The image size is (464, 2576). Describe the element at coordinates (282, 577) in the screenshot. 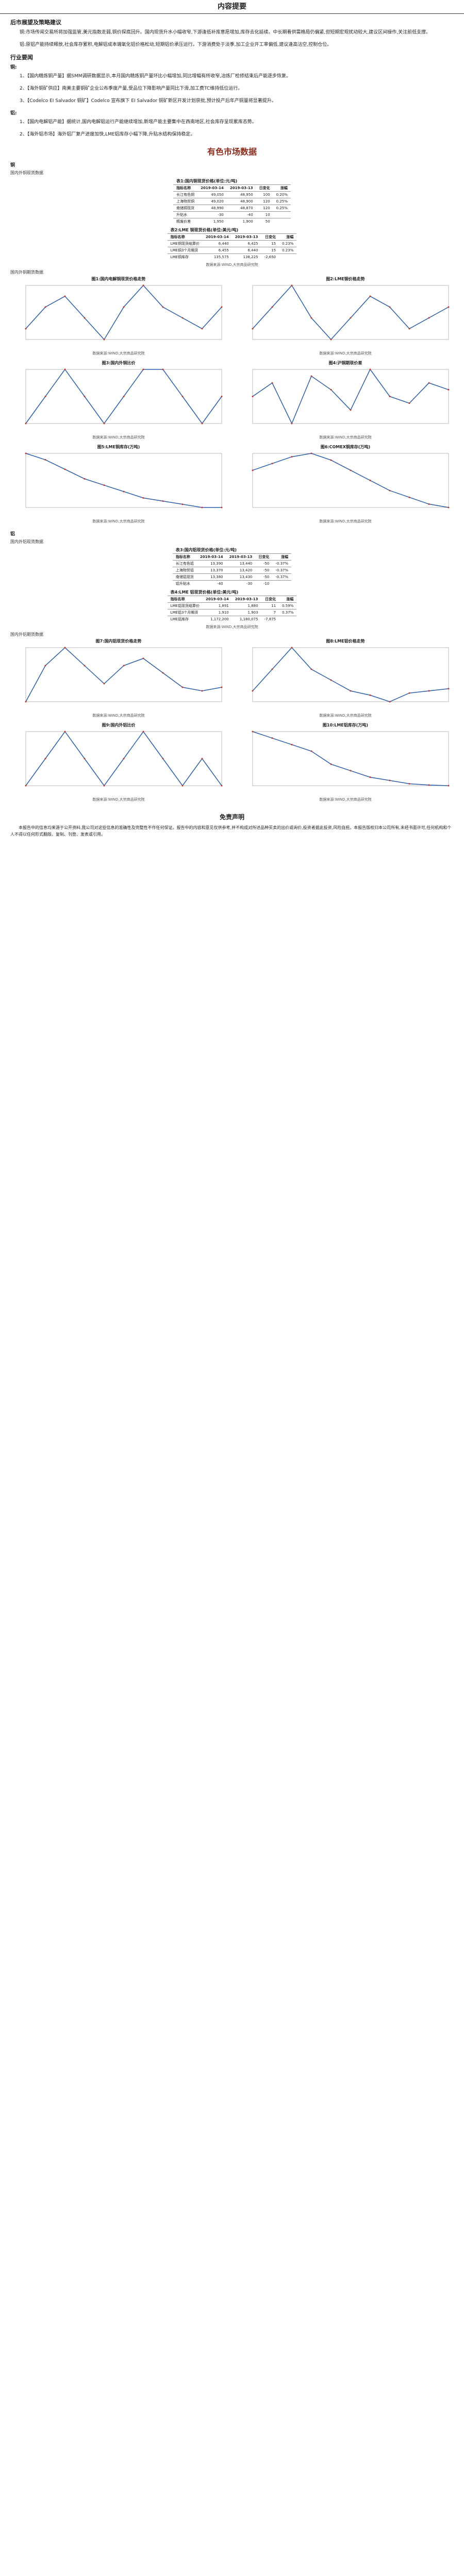

I see `table-cell: -0.37%` at that location.